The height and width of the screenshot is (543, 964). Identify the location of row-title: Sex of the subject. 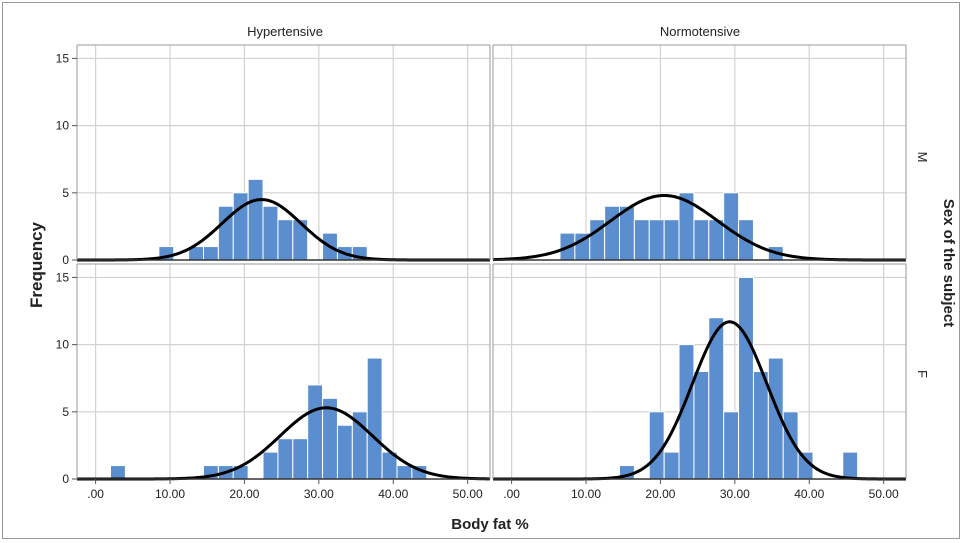
(948, 263).